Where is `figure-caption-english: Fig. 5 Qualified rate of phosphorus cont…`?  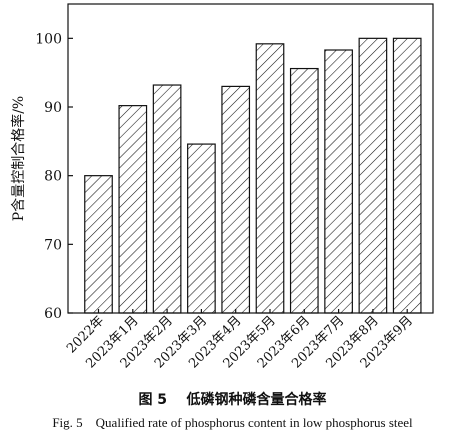
figure-caption-english: Fig. 5 Qualified rate of phosphorus cont… is located at coordinates (232, 422).